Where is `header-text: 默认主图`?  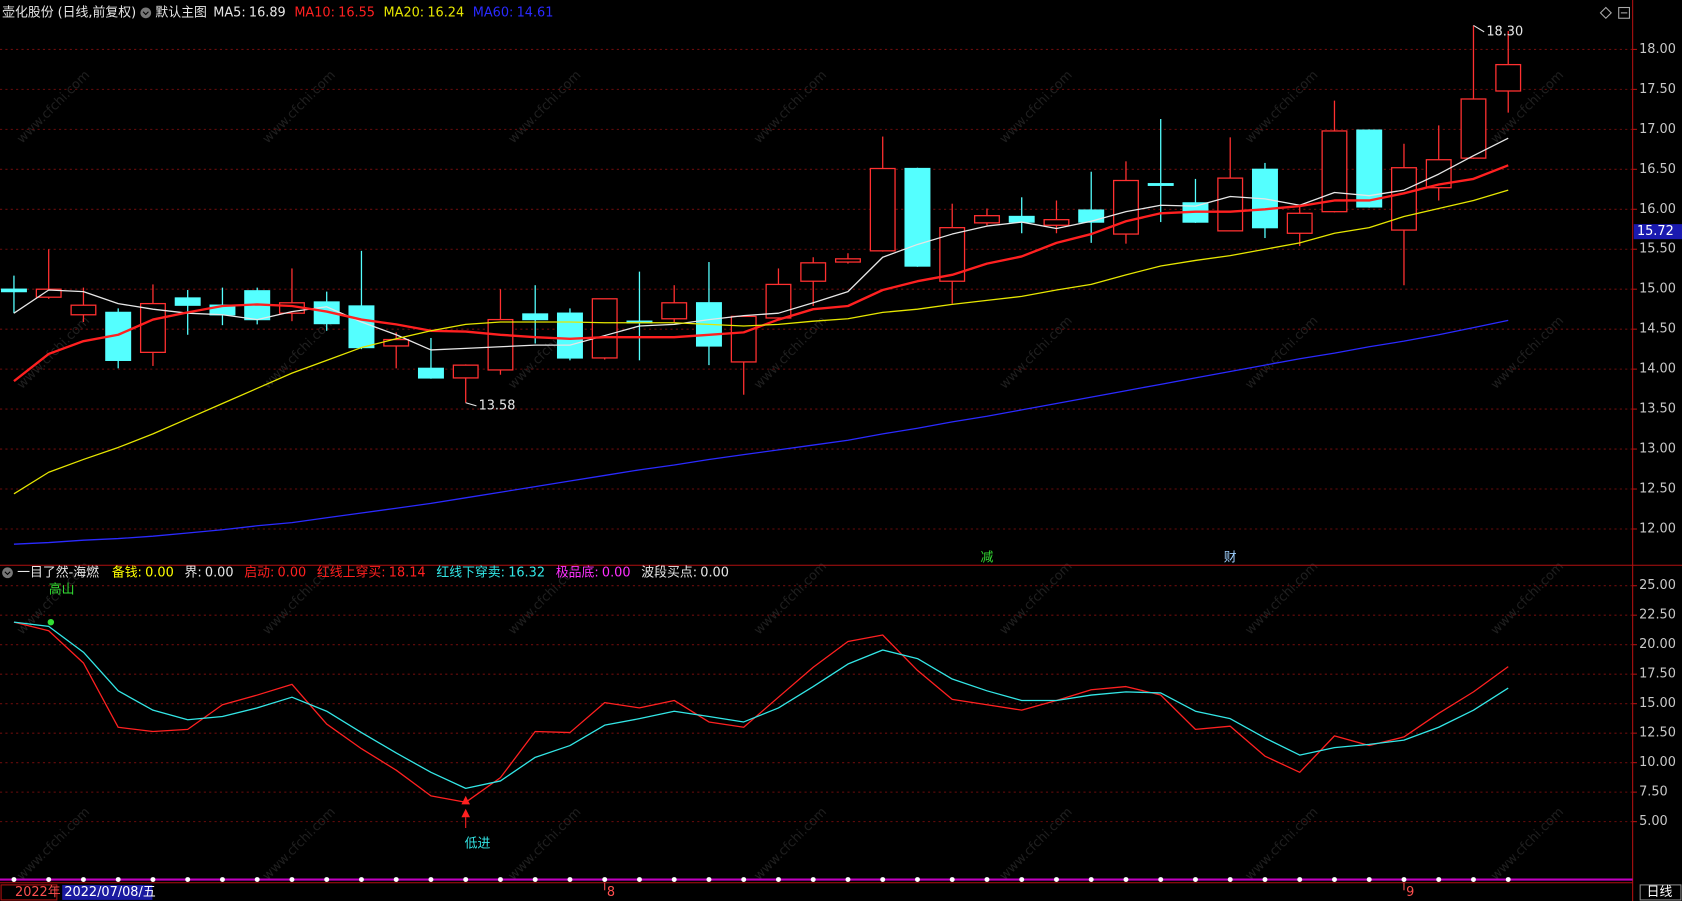
header-text: 默认主图 is located at coordinates (180, 12).